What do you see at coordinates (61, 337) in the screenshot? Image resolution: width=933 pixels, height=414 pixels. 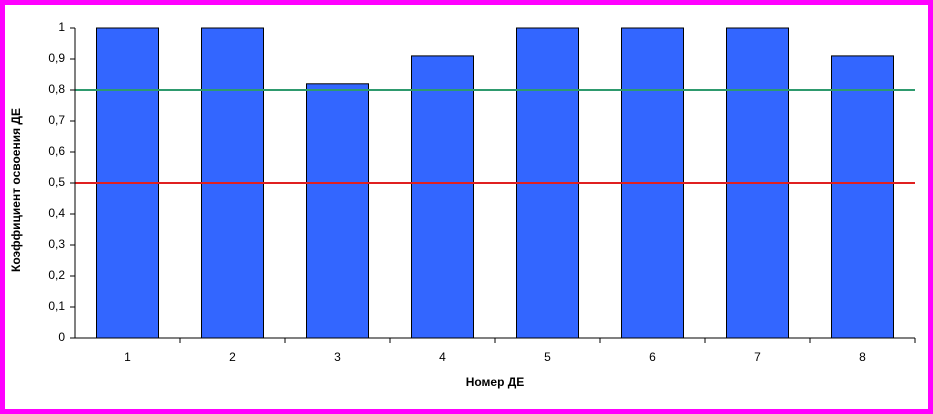 I see `y-tick-label: 0` at bounding box center [61, 337].